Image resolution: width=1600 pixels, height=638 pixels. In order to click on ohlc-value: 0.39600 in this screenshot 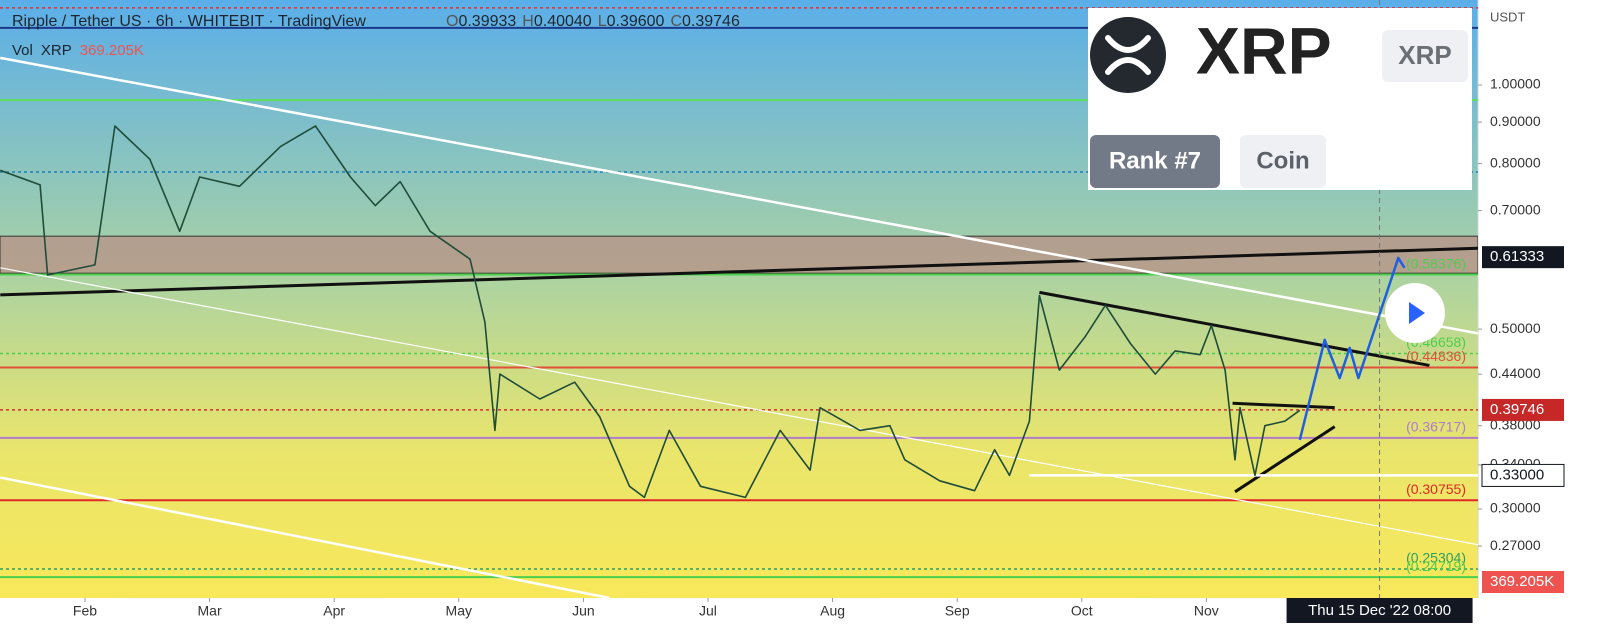, I will do `click(636, 21)`.